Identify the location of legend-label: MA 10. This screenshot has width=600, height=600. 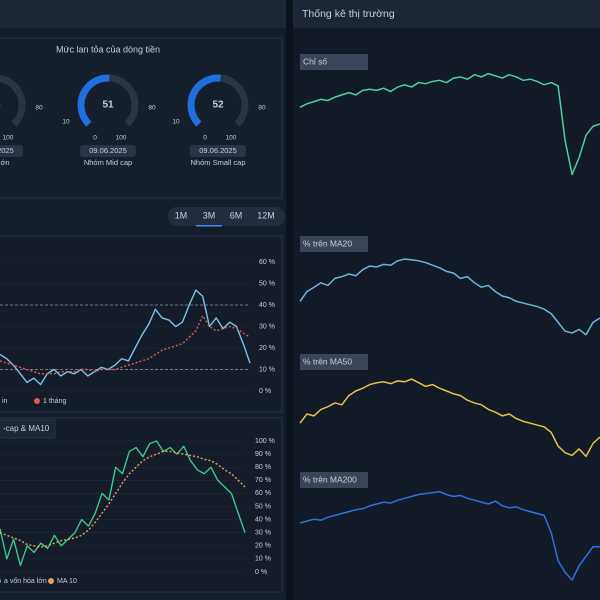
(67, 581).